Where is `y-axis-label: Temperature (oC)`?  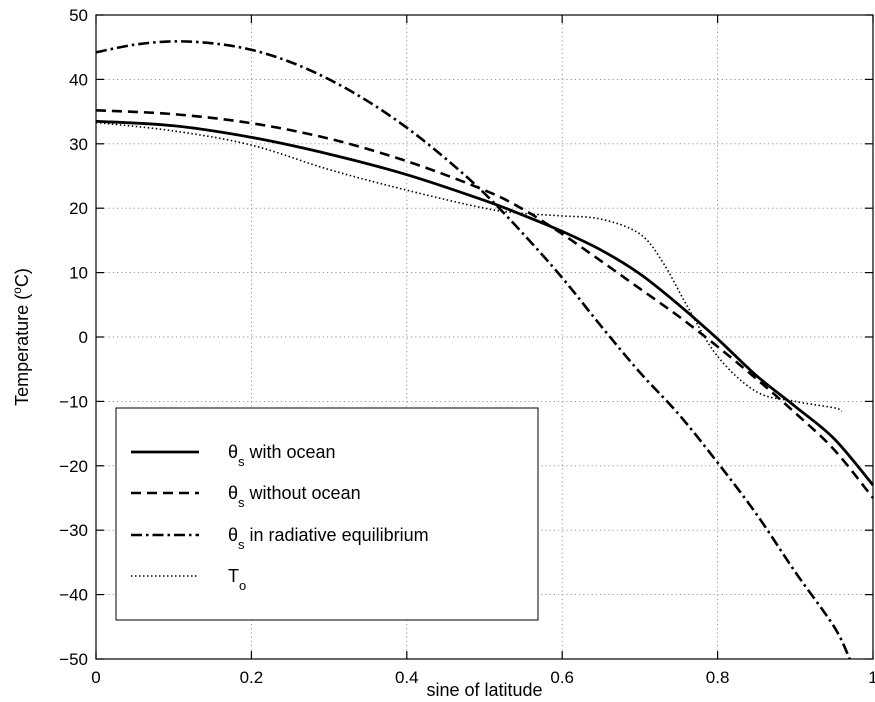 y-axis-label: Temperature (oC) is located at coordinates (21, 337).